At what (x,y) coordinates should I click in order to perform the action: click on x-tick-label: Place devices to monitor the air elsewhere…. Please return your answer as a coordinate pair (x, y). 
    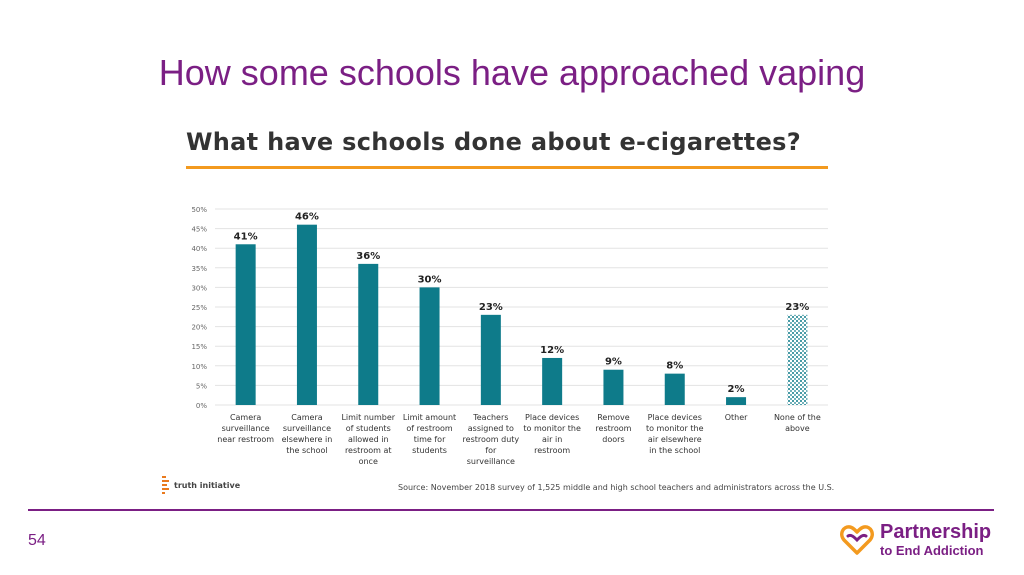
    Looking at the image, I should click on (675, 434).